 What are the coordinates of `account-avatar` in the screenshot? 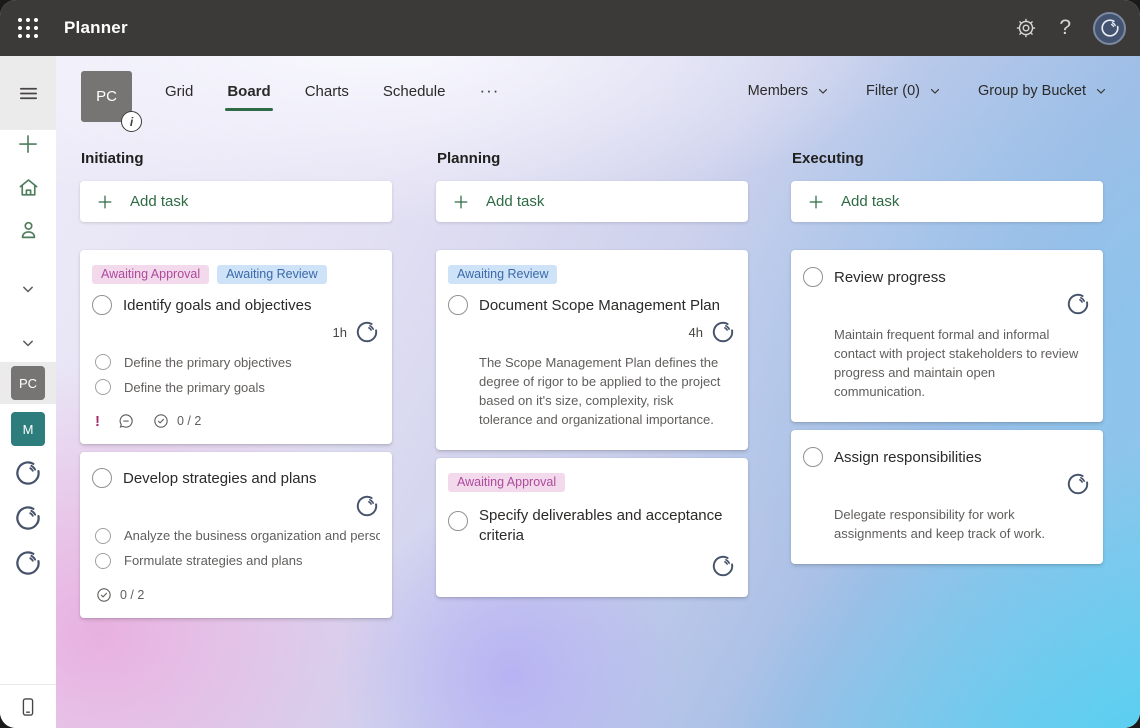 It's located at (1109, 28).